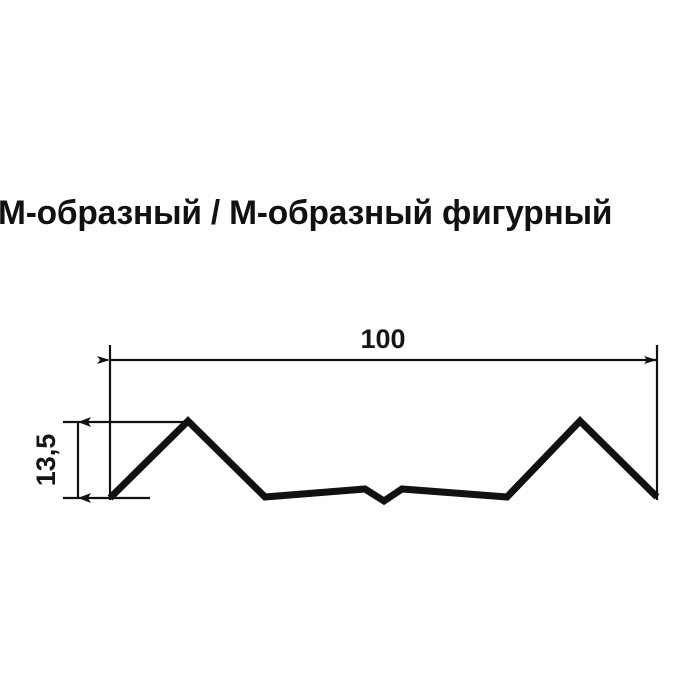  Describe the element at coordinates (383, 461) in the screenshot. I see `profile-outline` at that location.